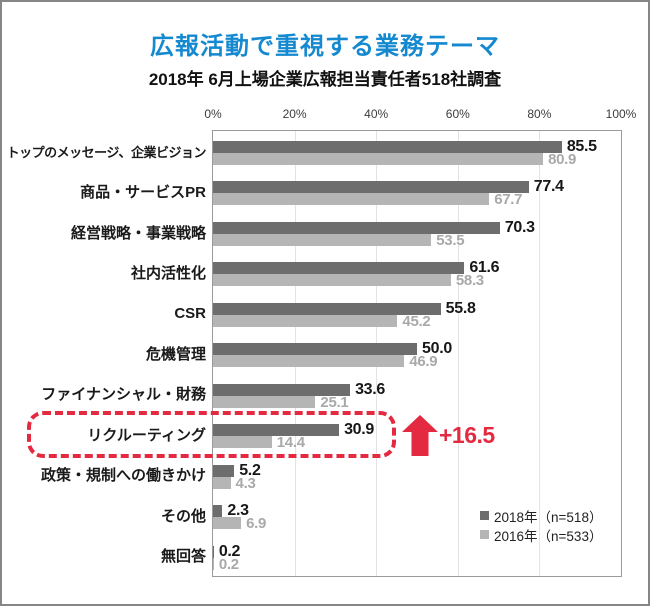  Describe the element at coordinates (548, 187) in the screenshot. I see `value-label-2018: 77.4` at that location.